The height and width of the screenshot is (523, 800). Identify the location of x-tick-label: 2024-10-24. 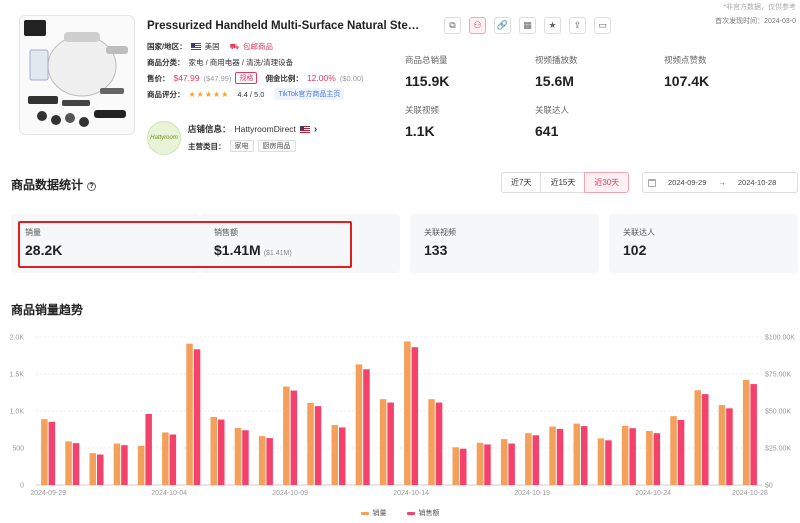
(653, 493).